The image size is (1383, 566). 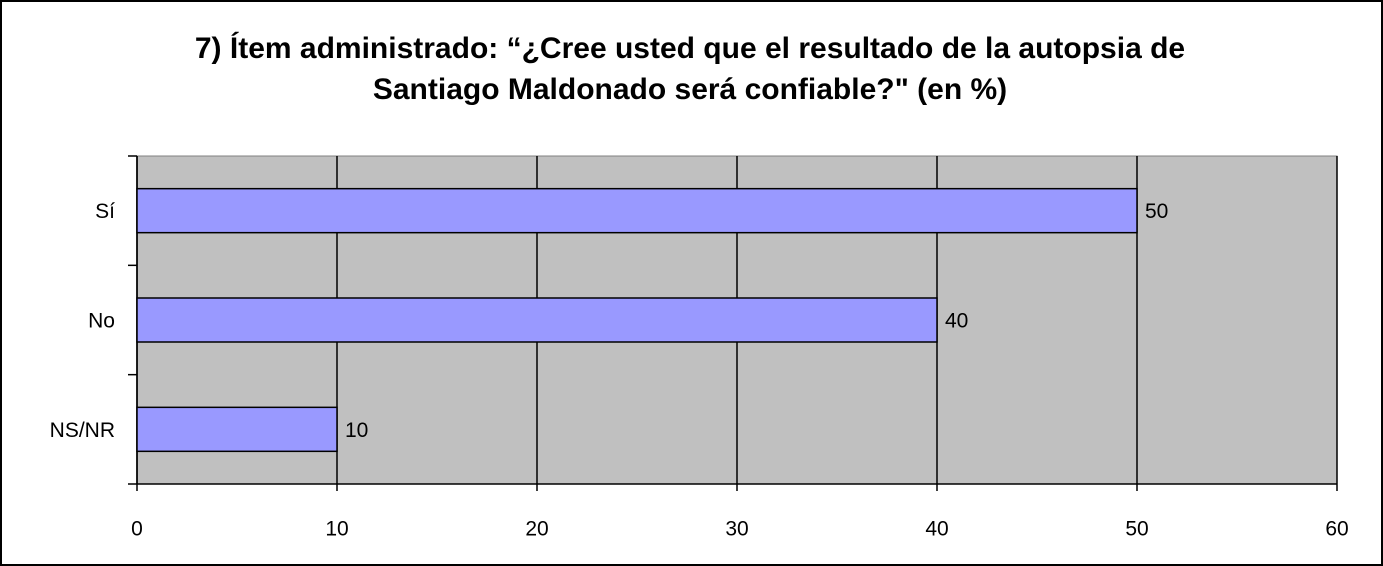 What do you see at coordinates (936, 529) in the screenshot?
I see `x-tick-label: 40` at bounding box center [936, 529].